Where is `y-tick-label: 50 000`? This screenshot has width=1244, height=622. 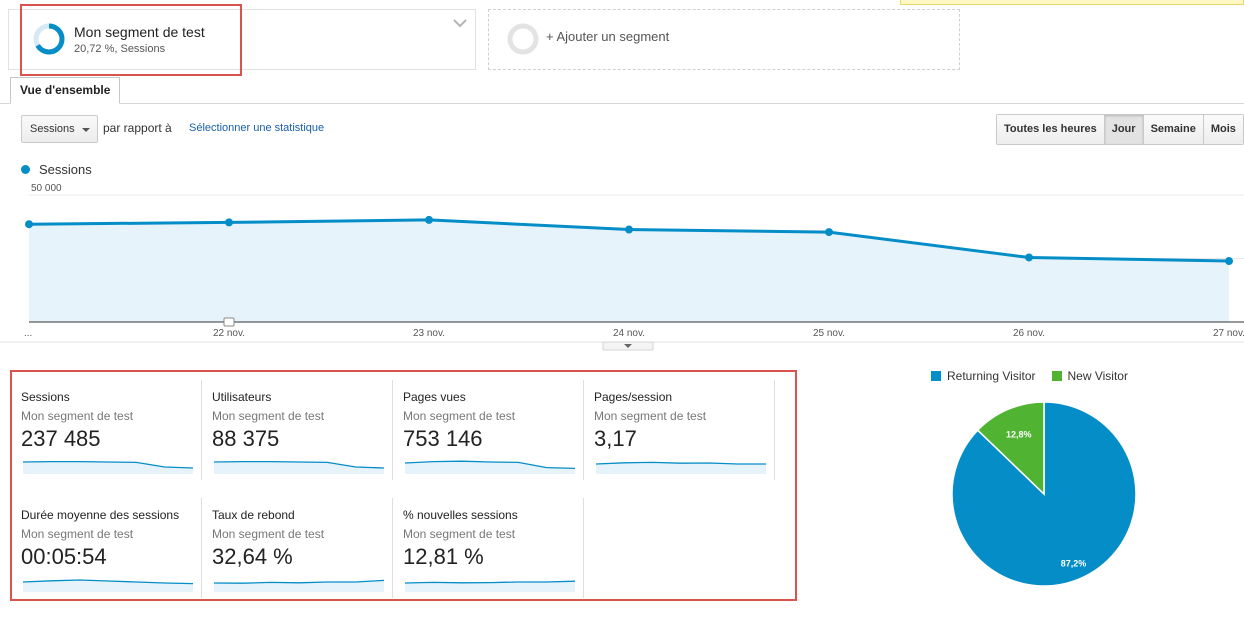 y-tick-label: 50 000 is located at coordinates (46, 188).